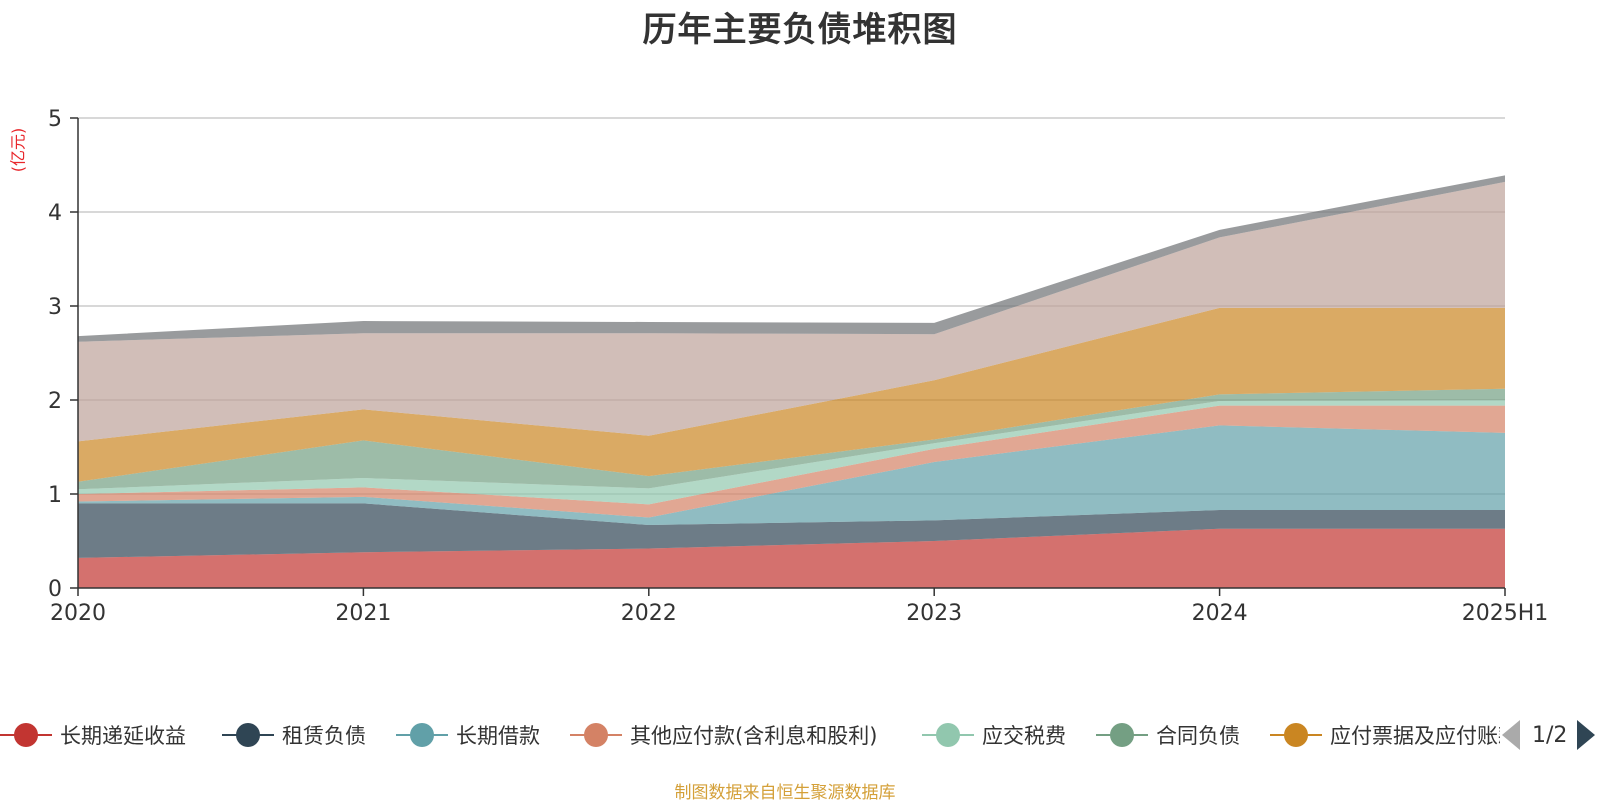  Describe the element at coordinates (800, 30) in the screenshot. I see `chart-title: 历年主要负债堆积图` at that location.